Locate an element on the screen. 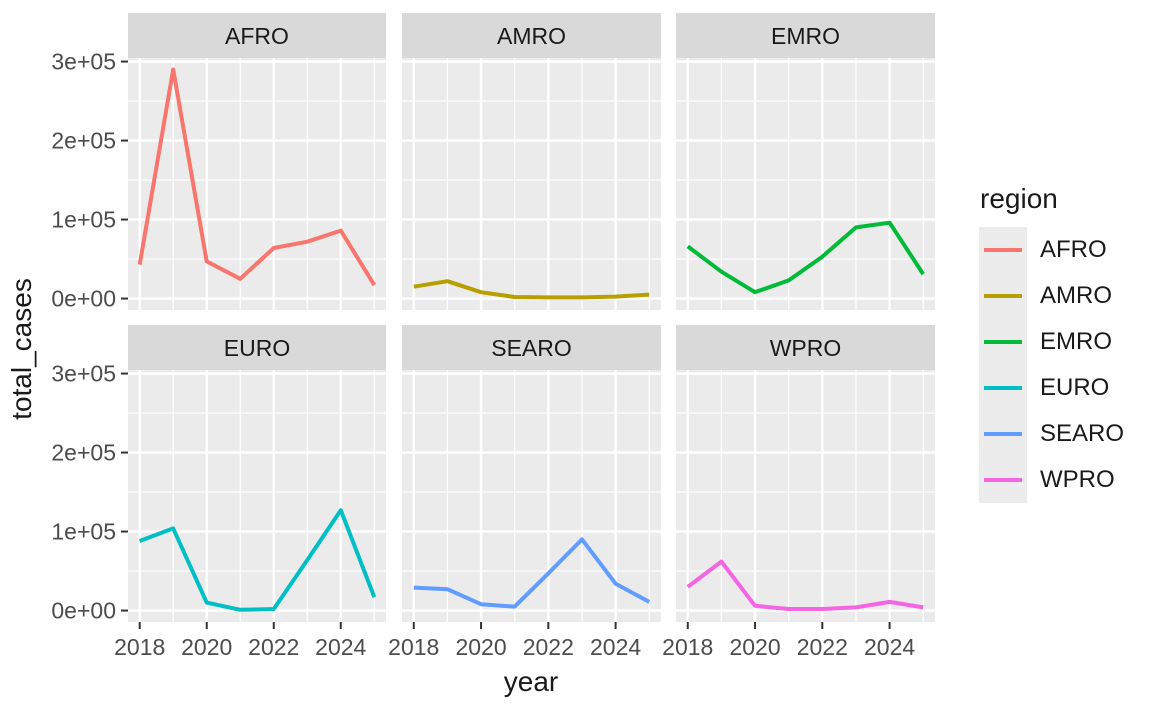  legend-items: AFRO AMRO EMRO EURO SEARO WPRO is located at coordinates (1051, 365).